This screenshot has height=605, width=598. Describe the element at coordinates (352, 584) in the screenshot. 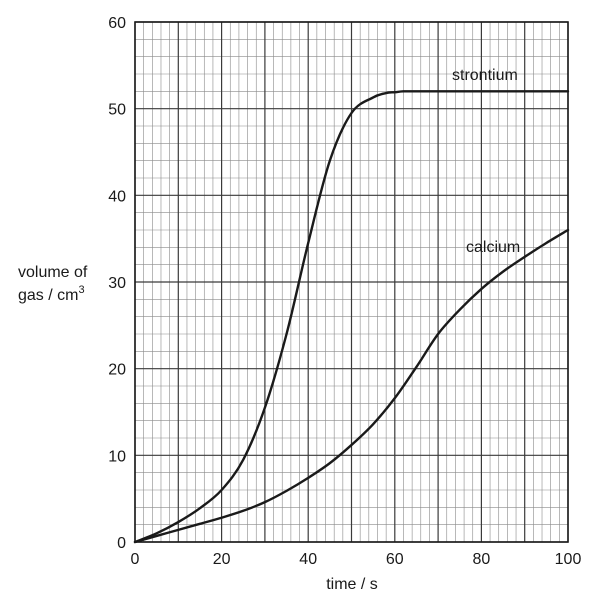

I see `x-axis-label: time / s` at that location.